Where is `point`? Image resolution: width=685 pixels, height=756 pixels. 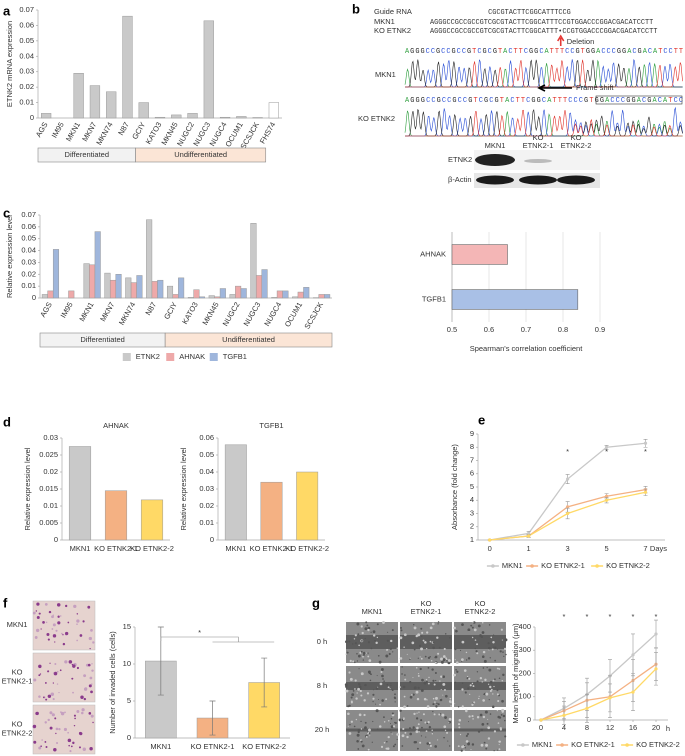 point is located at coordinates (610, 698).